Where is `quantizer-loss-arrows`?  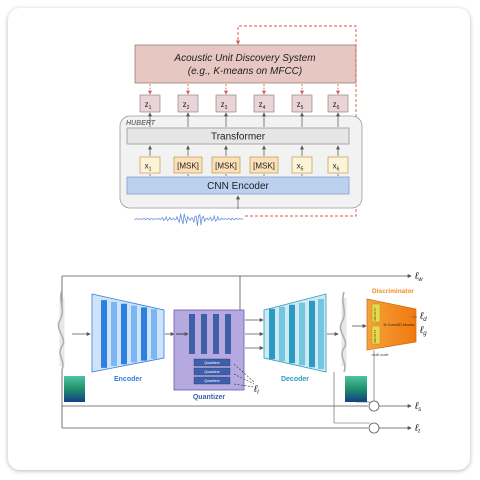 quantizer-loss-arrows is located at coordinates (244, 375).